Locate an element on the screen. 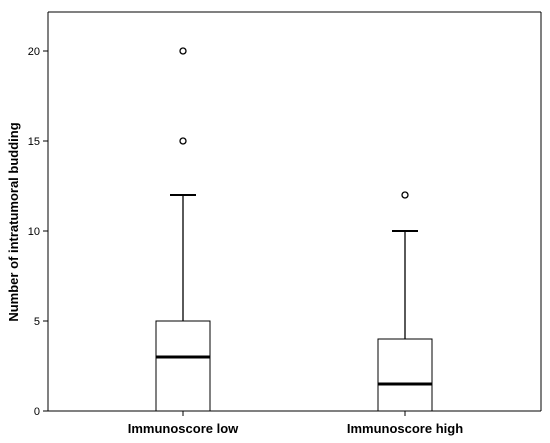  y-axis-title: Number of intratumoral budding is located at coordinates (13, 221).